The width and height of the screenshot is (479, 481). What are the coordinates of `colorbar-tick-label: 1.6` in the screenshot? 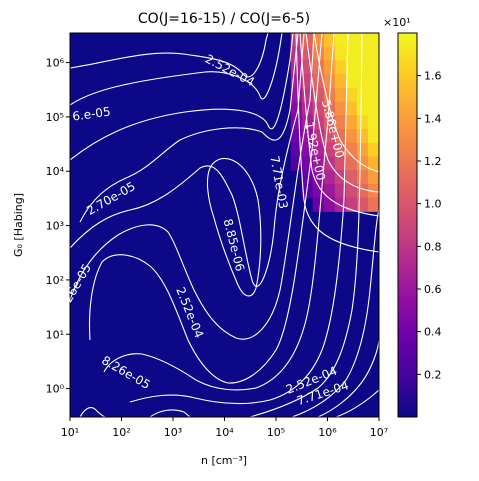 It's located at (433, 76).